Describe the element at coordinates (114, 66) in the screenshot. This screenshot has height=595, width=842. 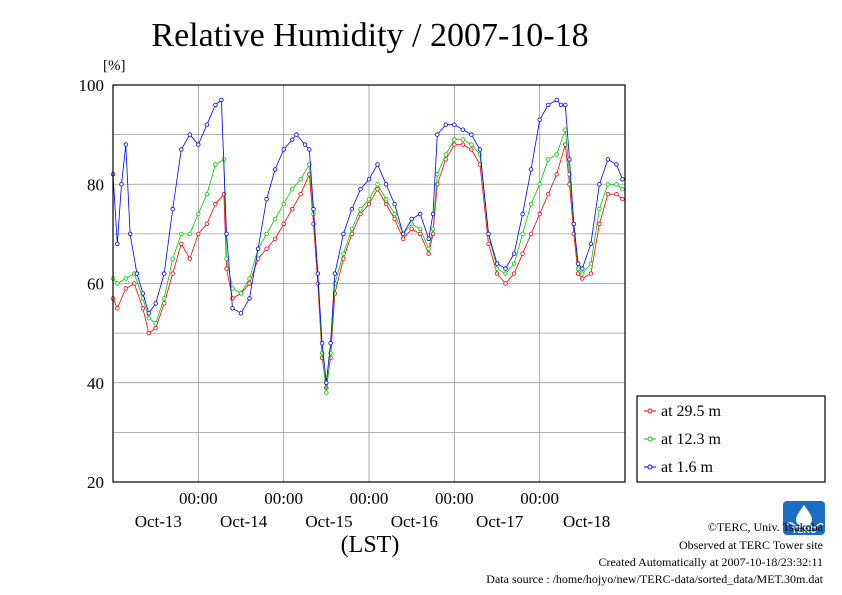
I see `y-axis-unit: [%]` at that location.